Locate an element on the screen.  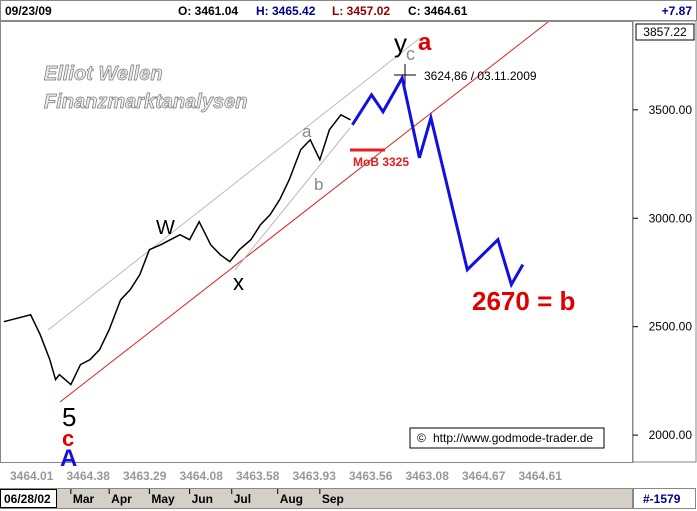
forecast-label: 2670 = b is located at coordinates (523, 301).